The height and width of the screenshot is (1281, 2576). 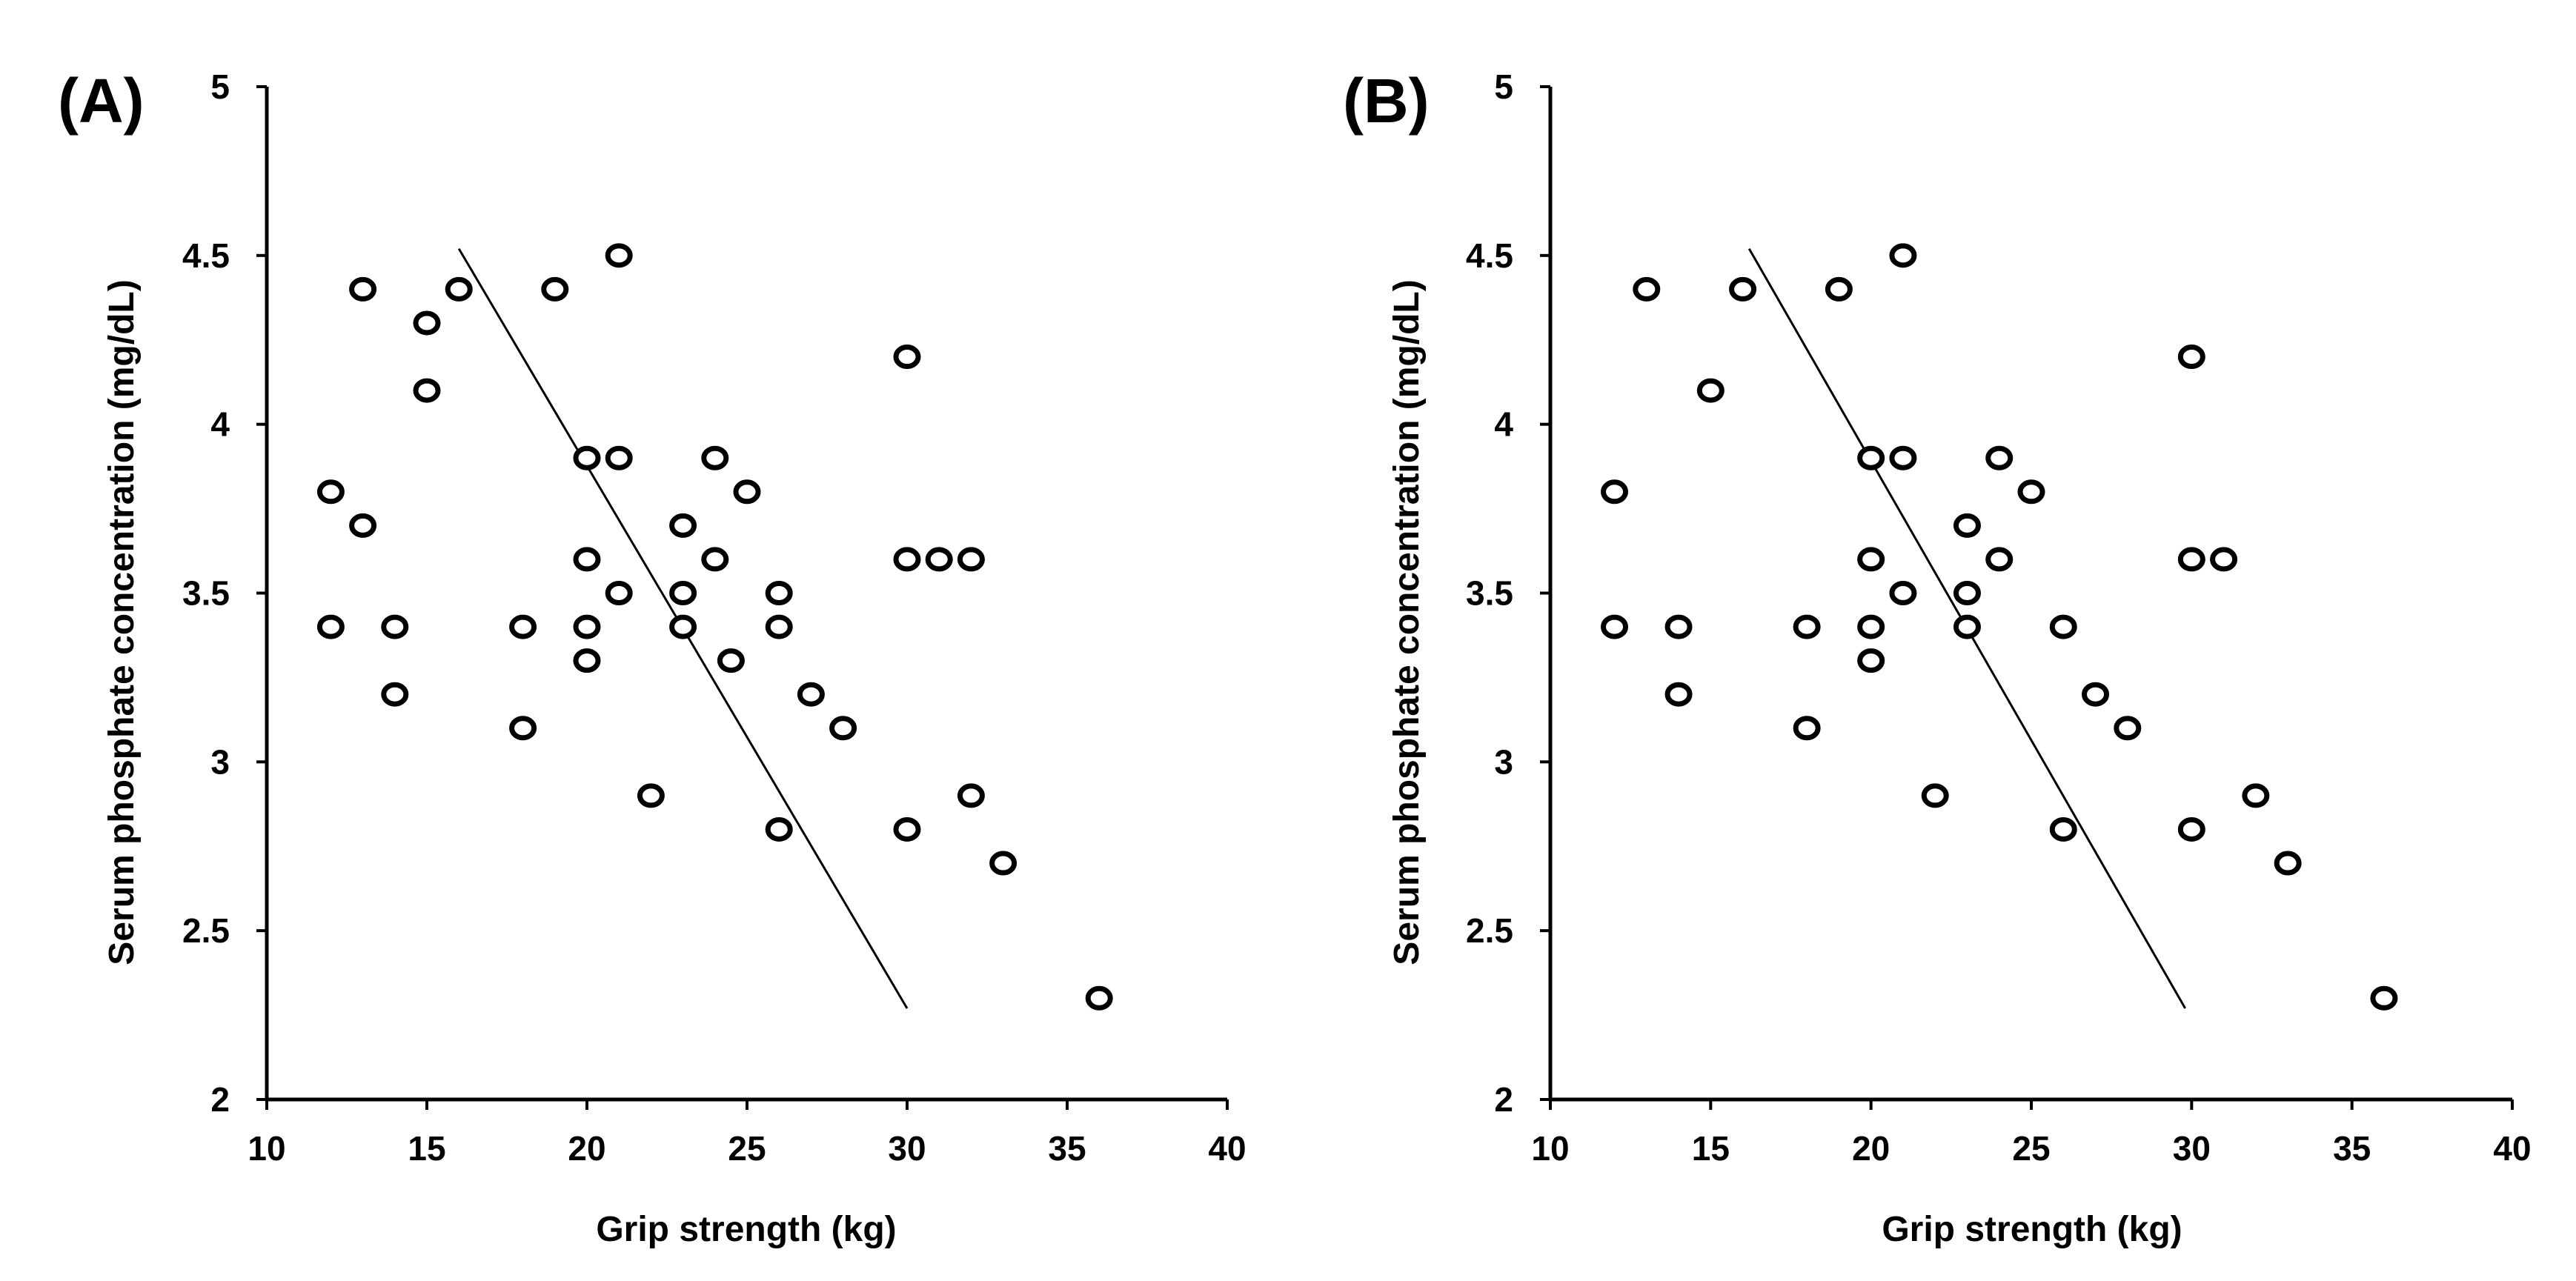 I want to click on y-tick-label: 2, so click(x=1503, y=1099).